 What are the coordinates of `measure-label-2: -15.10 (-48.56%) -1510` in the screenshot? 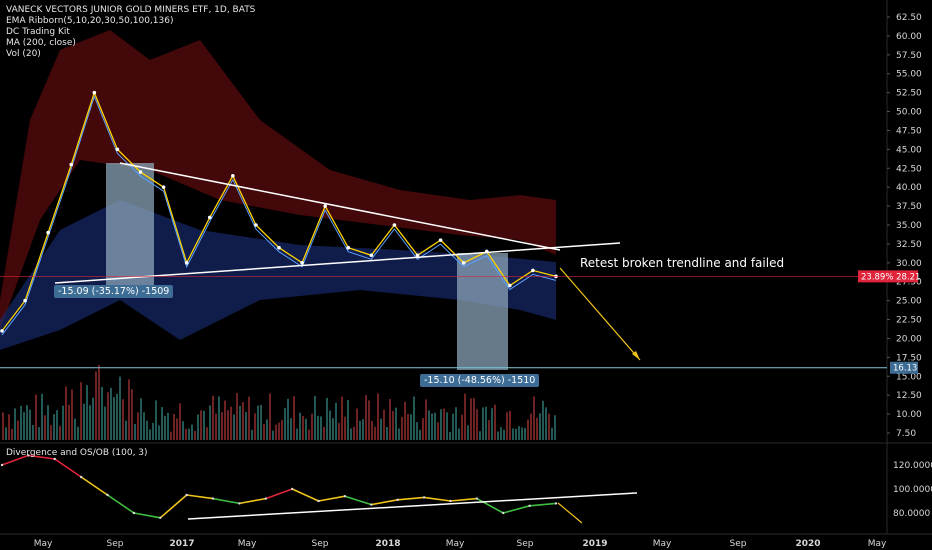 It's located at (480, 380).